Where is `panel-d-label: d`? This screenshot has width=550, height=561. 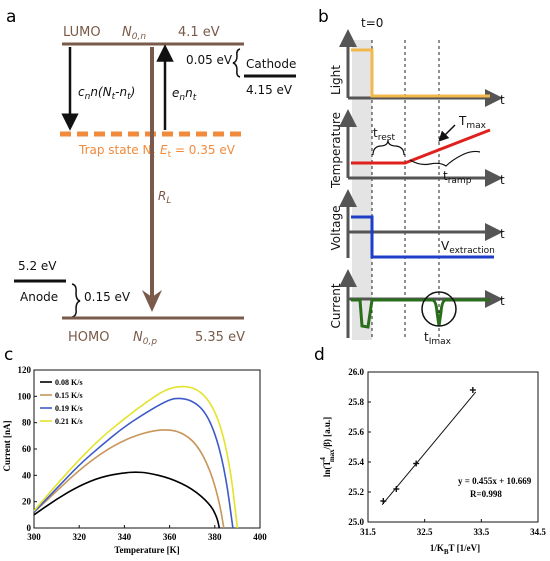
panel-d-label: d is located at coordinates (319, 355).